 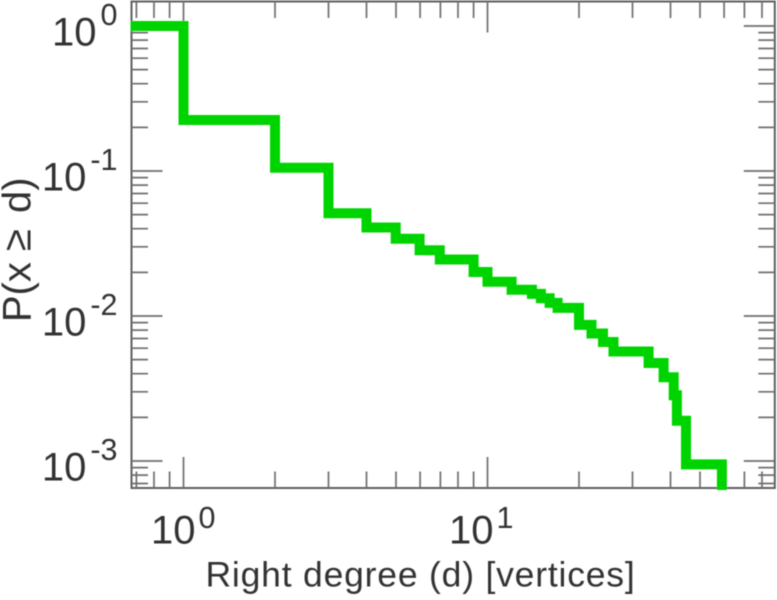 I want to click on svg-text: 100, so click(x=183, y=527).